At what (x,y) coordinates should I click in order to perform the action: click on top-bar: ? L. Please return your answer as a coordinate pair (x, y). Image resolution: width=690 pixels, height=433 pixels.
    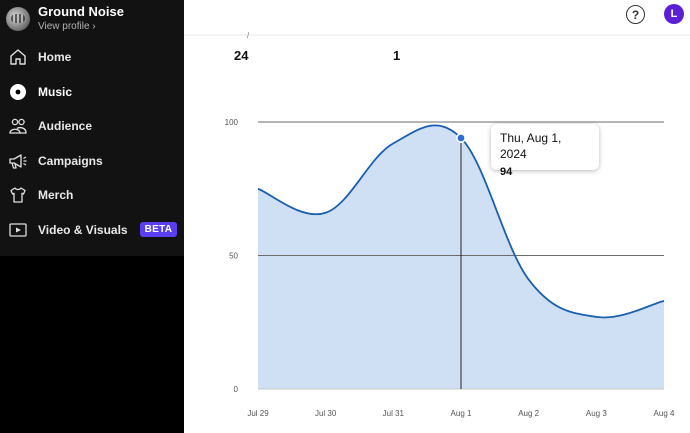
    Looking at the image, I should click on (437, 17).